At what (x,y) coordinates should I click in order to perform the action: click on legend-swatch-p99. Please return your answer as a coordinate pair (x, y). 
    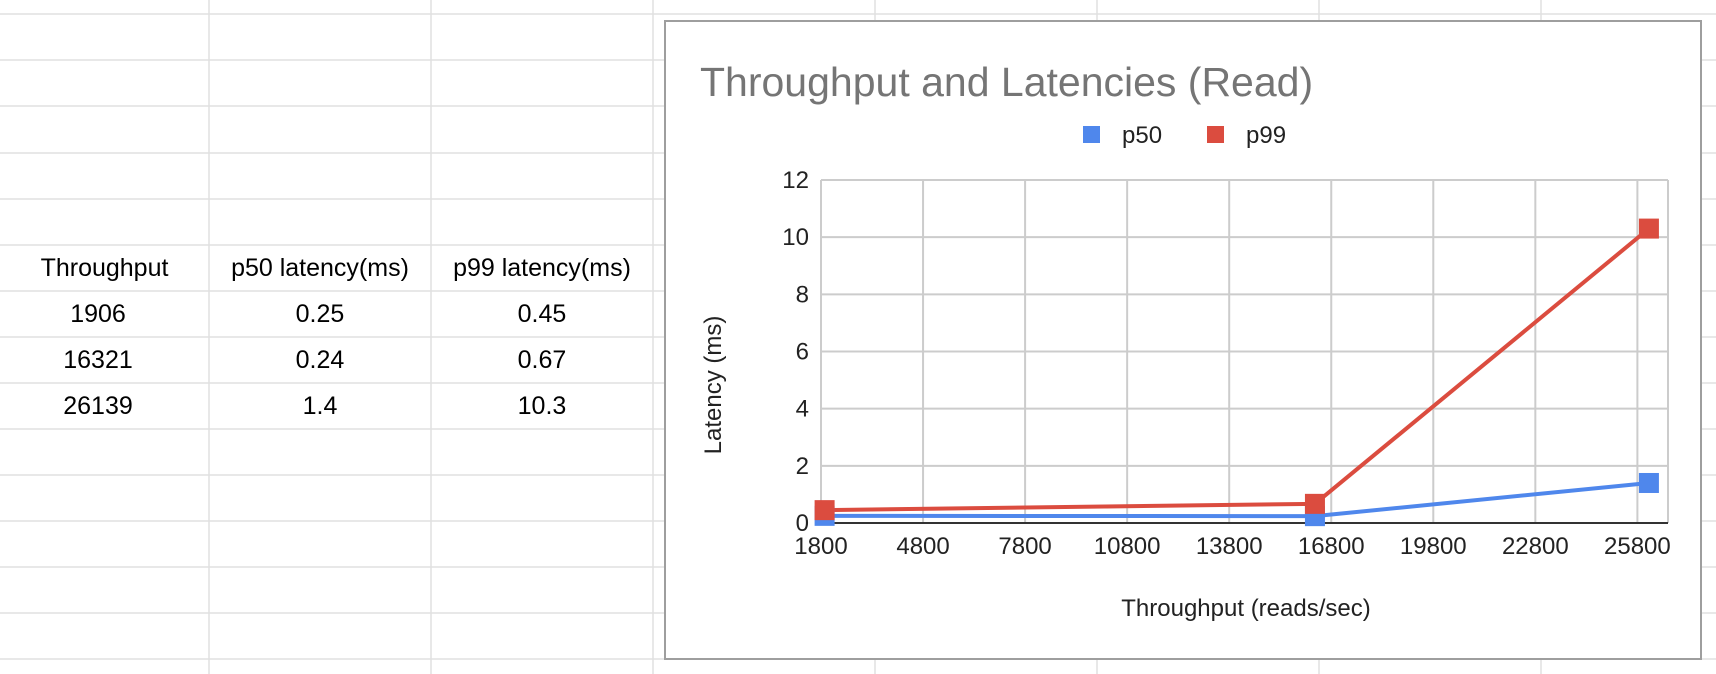
    Looking at the image, I should click on (1215, 134).